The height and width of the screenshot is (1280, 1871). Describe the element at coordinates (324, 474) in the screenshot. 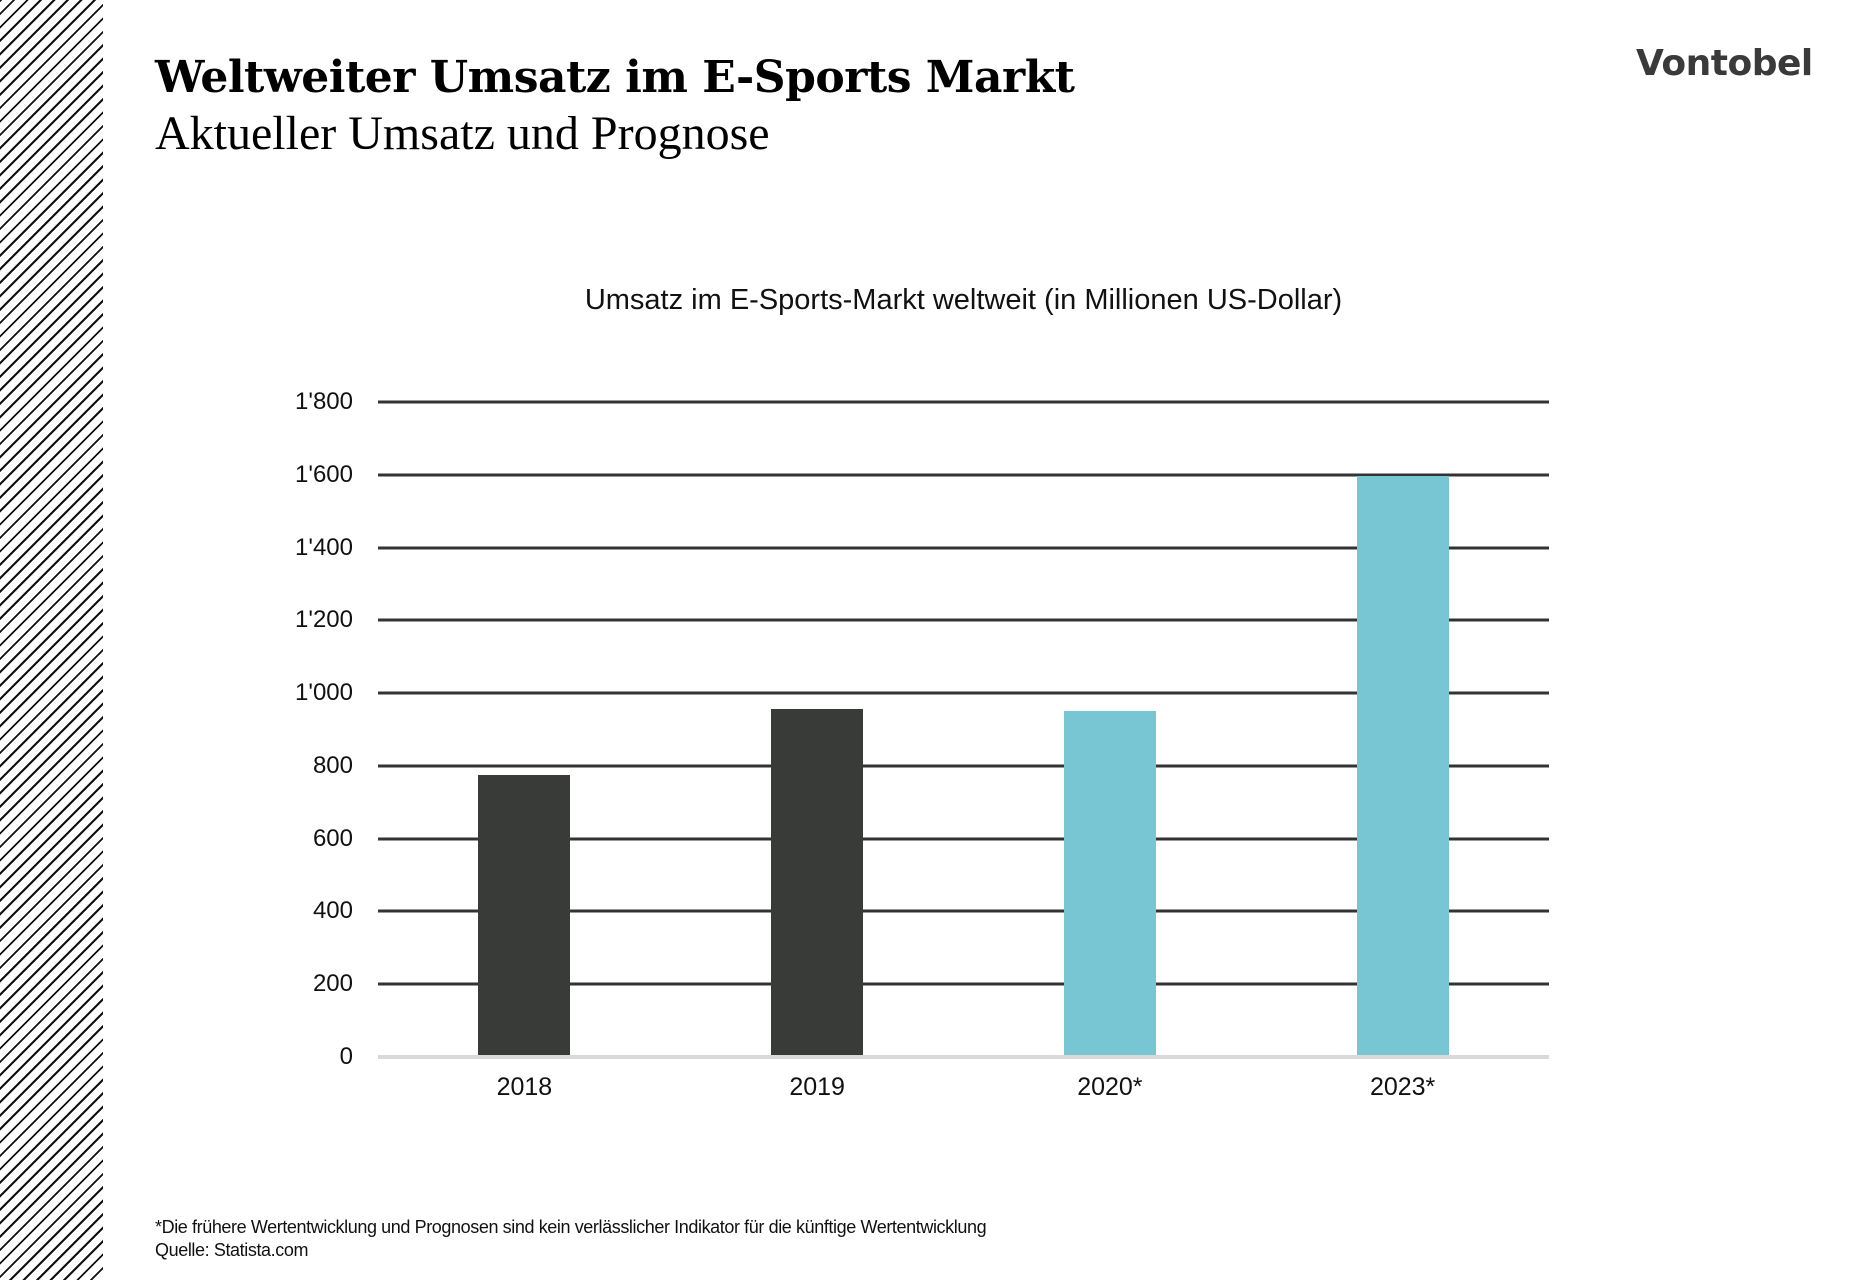

I see `y-axis-tick-label: 1'600` at that location.